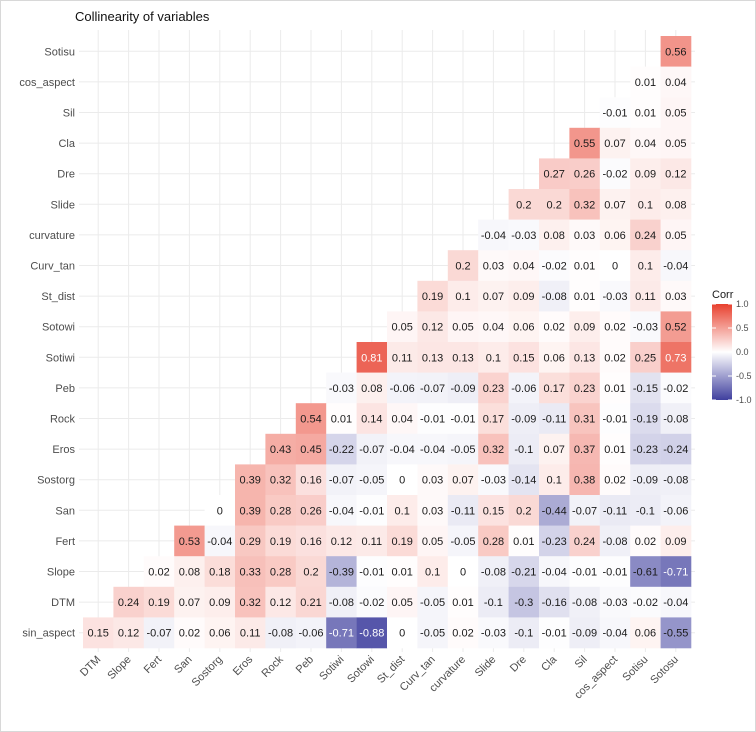  I want to click on y-tick-label: Rock, so click(63, 420).